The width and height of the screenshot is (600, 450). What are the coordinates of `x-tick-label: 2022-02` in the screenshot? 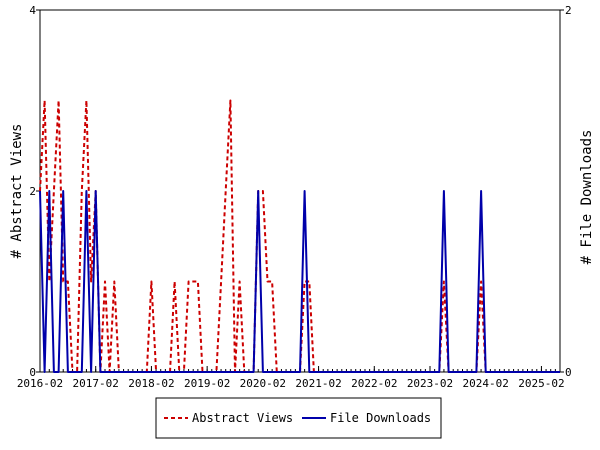 It's located at (374, 383).